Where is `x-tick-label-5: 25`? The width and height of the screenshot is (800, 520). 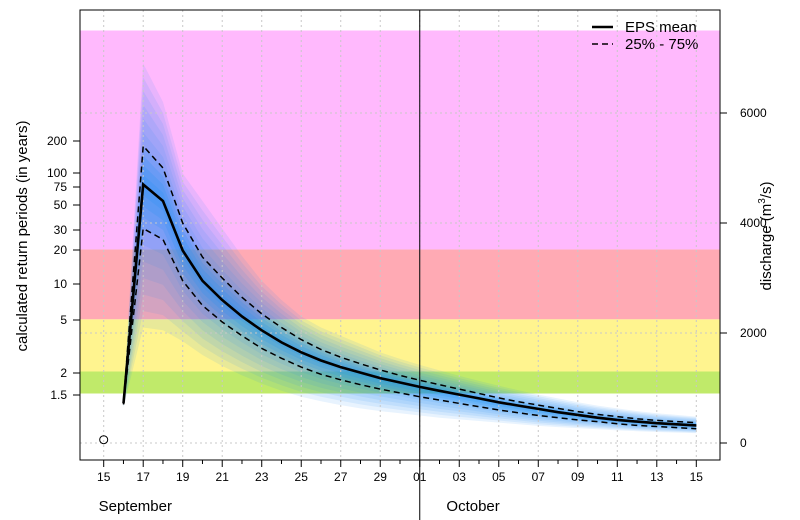 x-tick-label-5: 25 is located at coordinates (302, 477).